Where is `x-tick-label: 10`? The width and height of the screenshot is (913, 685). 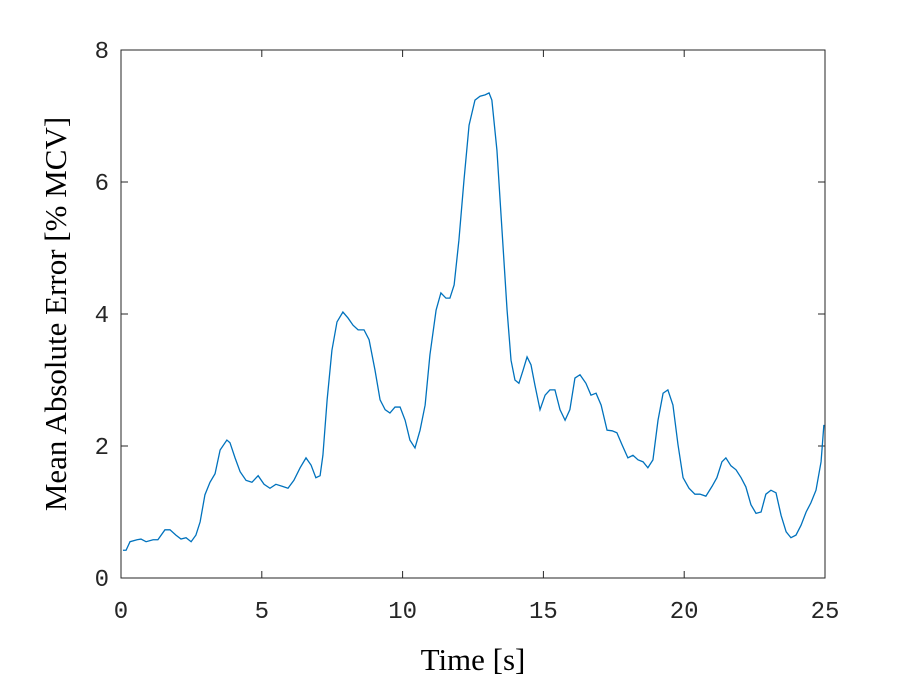 x-tick-label: 10 is located at coordinates (402, 612).